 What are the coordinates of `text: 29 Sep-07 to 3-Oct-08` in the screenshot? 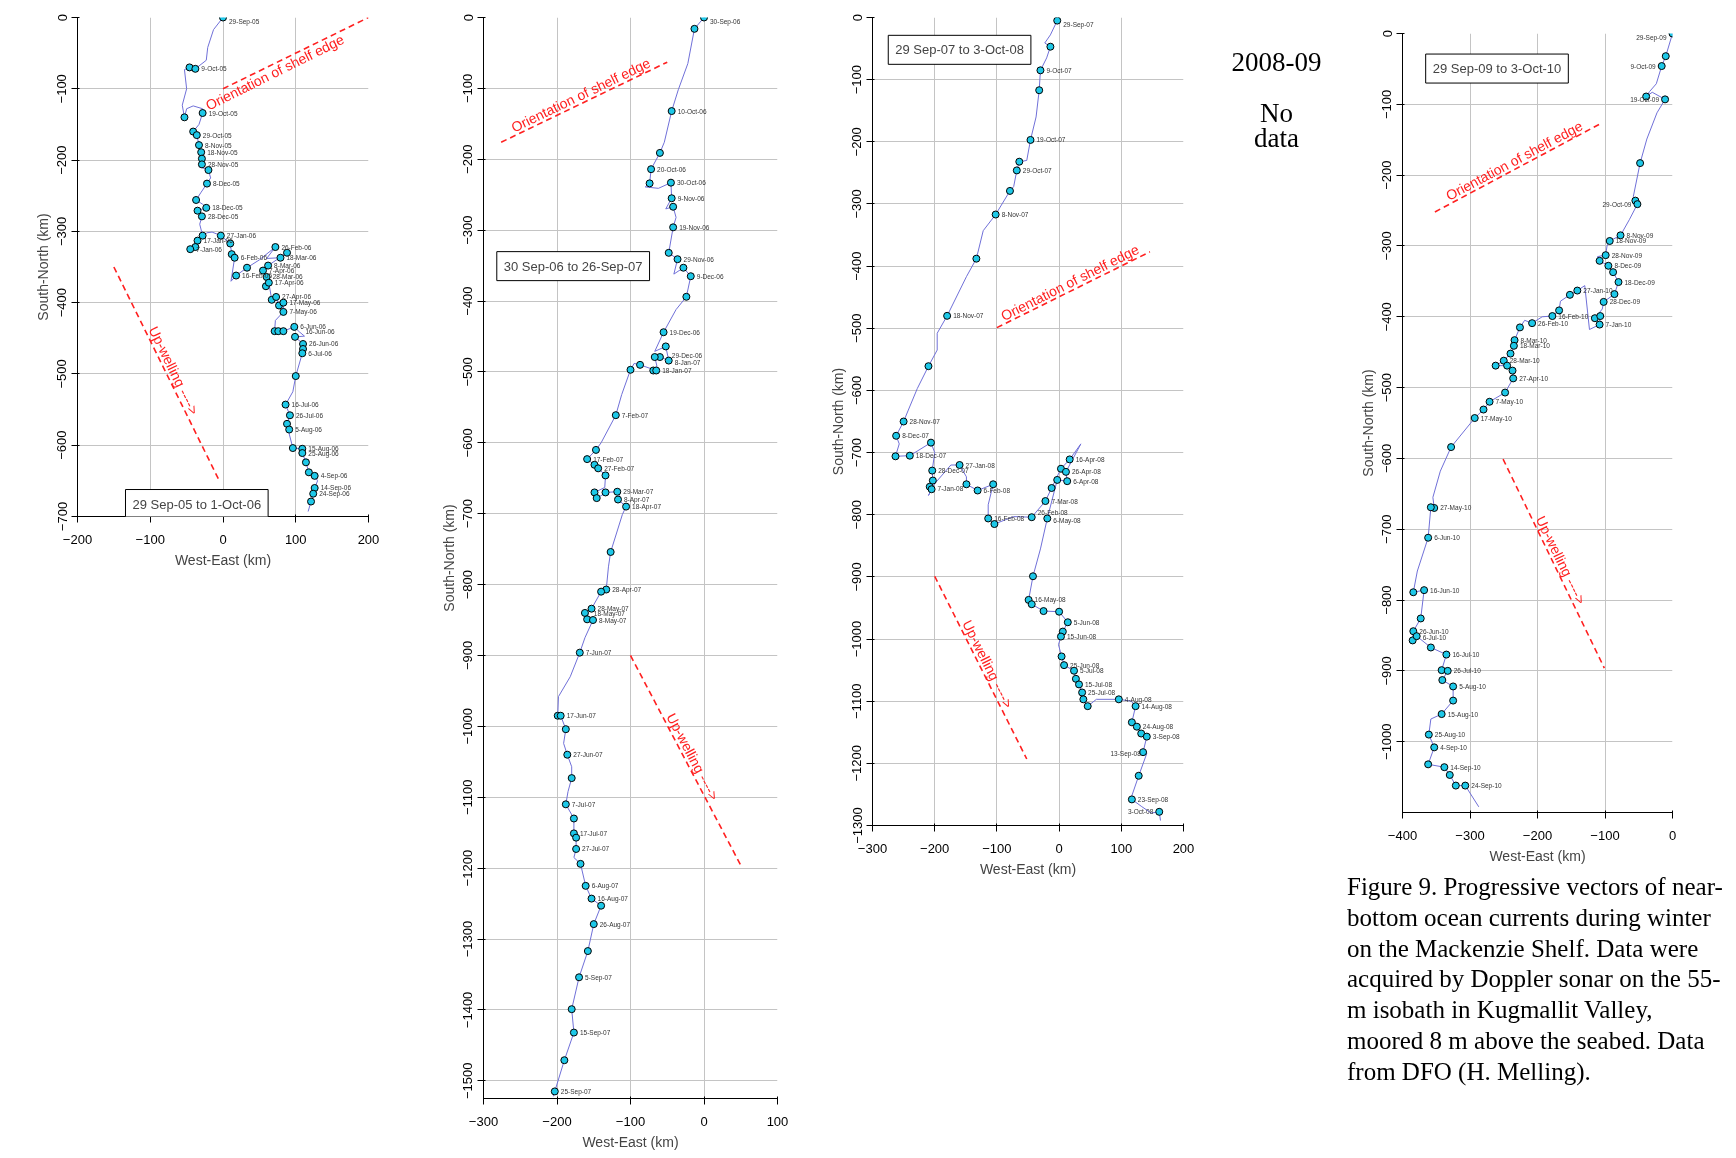 It's located at (959, 50).